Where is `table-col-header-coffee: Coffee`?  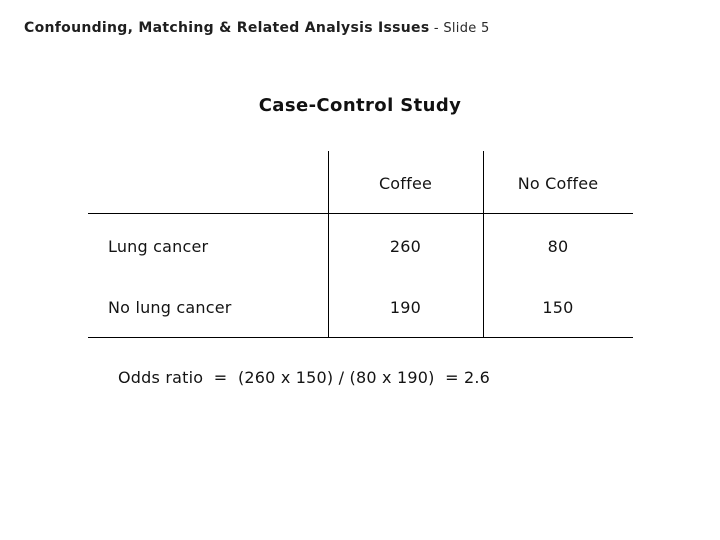 table-col-header-coffee: Coffee is located at coordinates (405, 183).